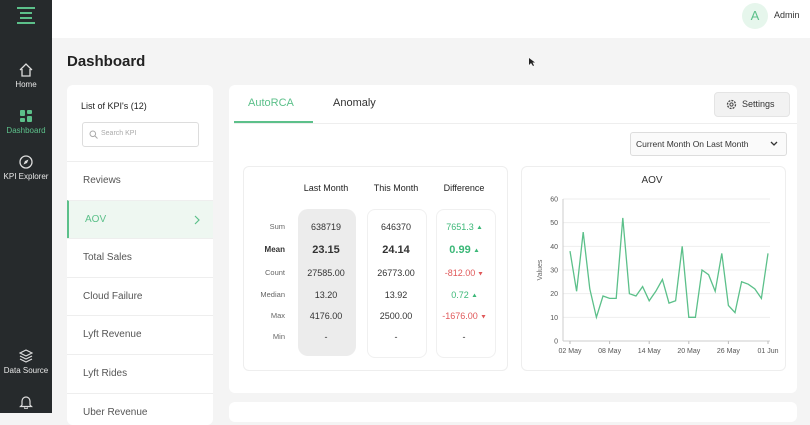  What do you see at coordinates (140, 408) in the screenshot?
I see `kpi-item: Uber Revenue` at bounding box center [140, 408].